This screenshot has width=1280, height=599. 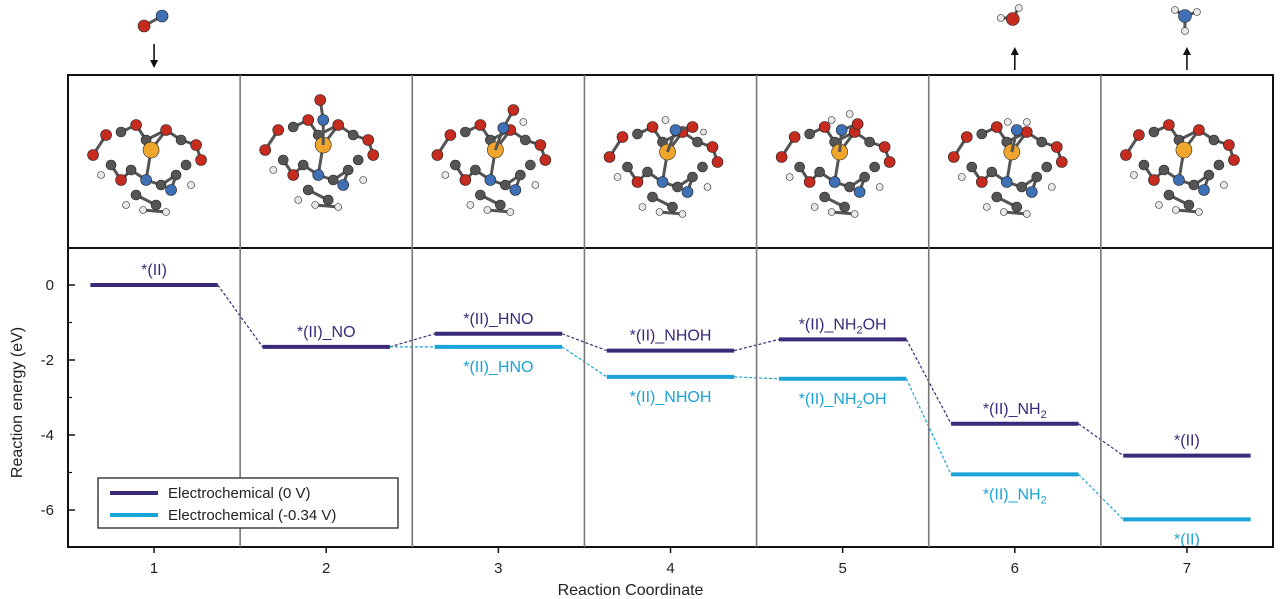 I want to click on energy-label: *(II)_NO, so click(x=326, y=332).